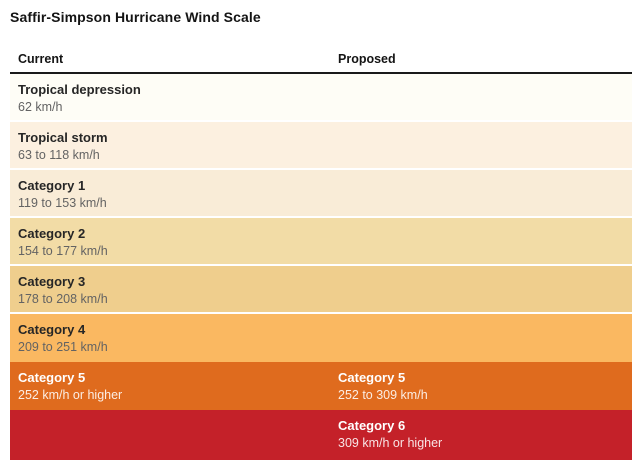  Describe the element at coordinates (63, 347) in the screenshot. I see `wind-speed-value: 209 to 251 km/h` at that location.